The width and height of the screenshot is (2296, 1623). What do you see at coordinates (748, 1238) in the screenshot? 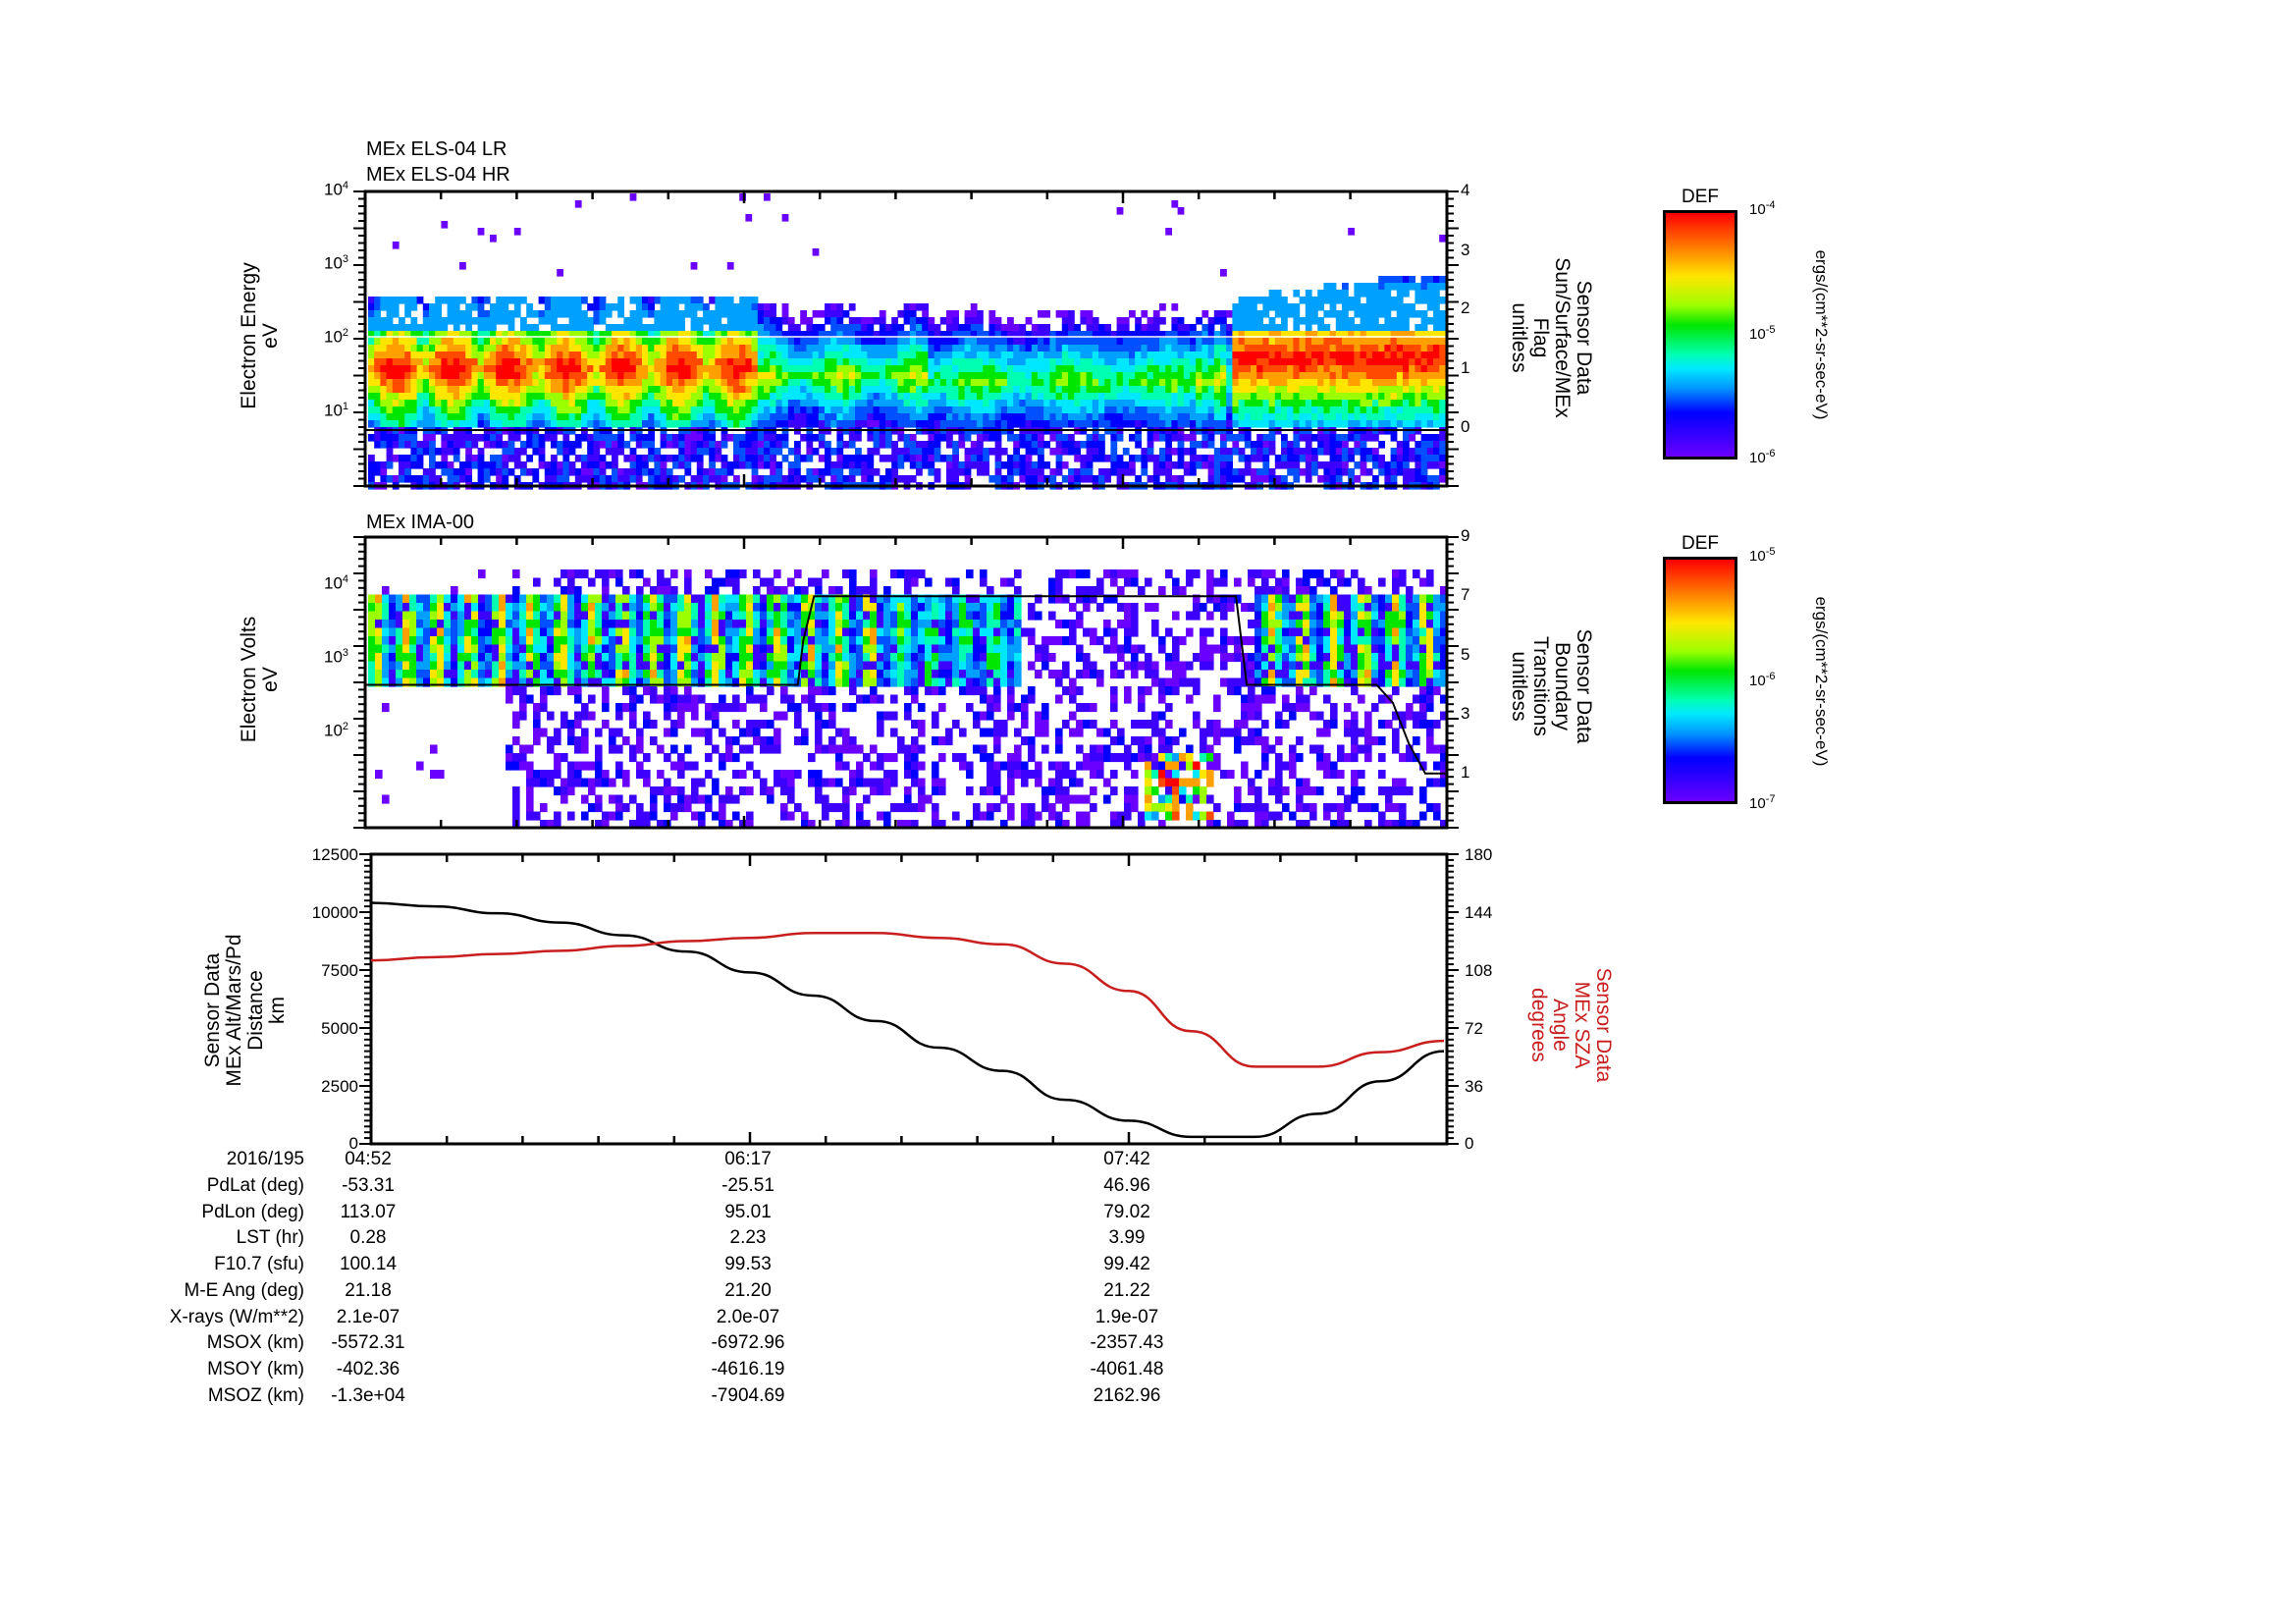
I see `ephemeris-row-value: 2.23` at bounding box center [748, 1238].